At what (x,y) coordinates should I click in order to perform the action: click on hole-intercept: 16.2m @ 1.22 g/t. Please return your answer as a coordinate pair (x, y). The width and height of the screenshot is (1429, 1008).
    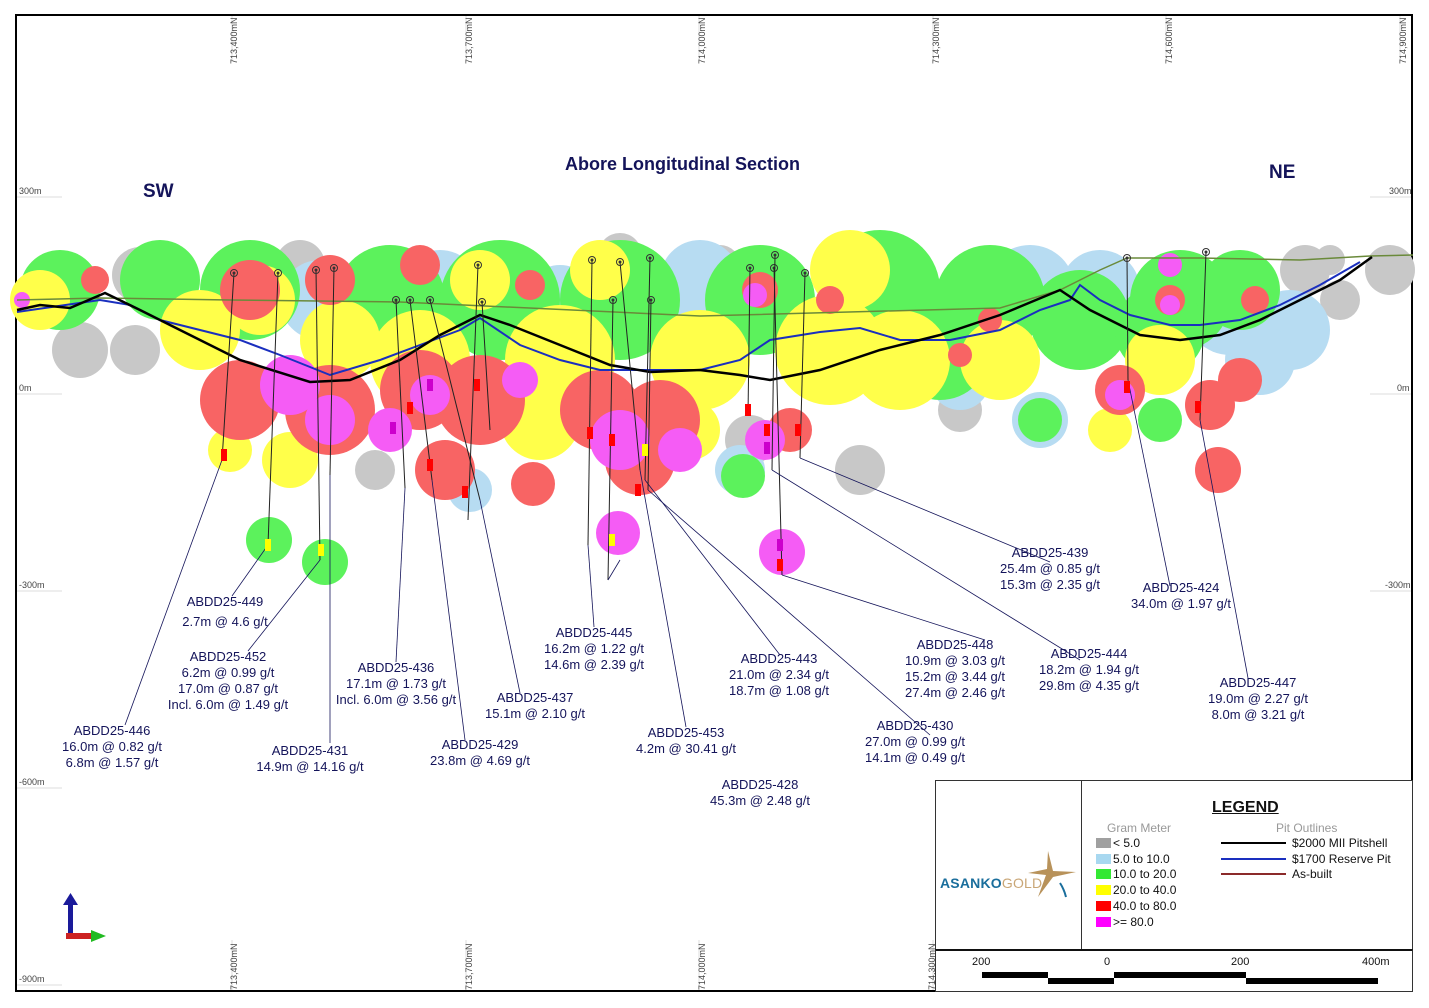
    Looking at the image, I should click on (594, 648).